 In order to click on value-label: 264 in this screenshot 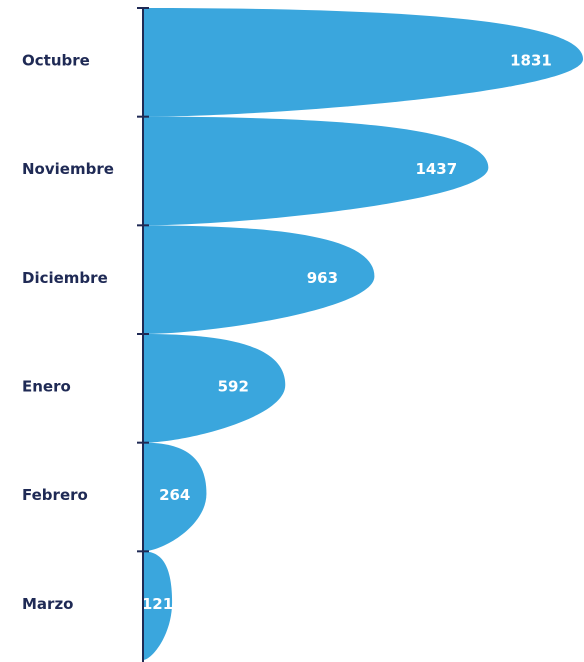, I will do `click(174, 495)`.